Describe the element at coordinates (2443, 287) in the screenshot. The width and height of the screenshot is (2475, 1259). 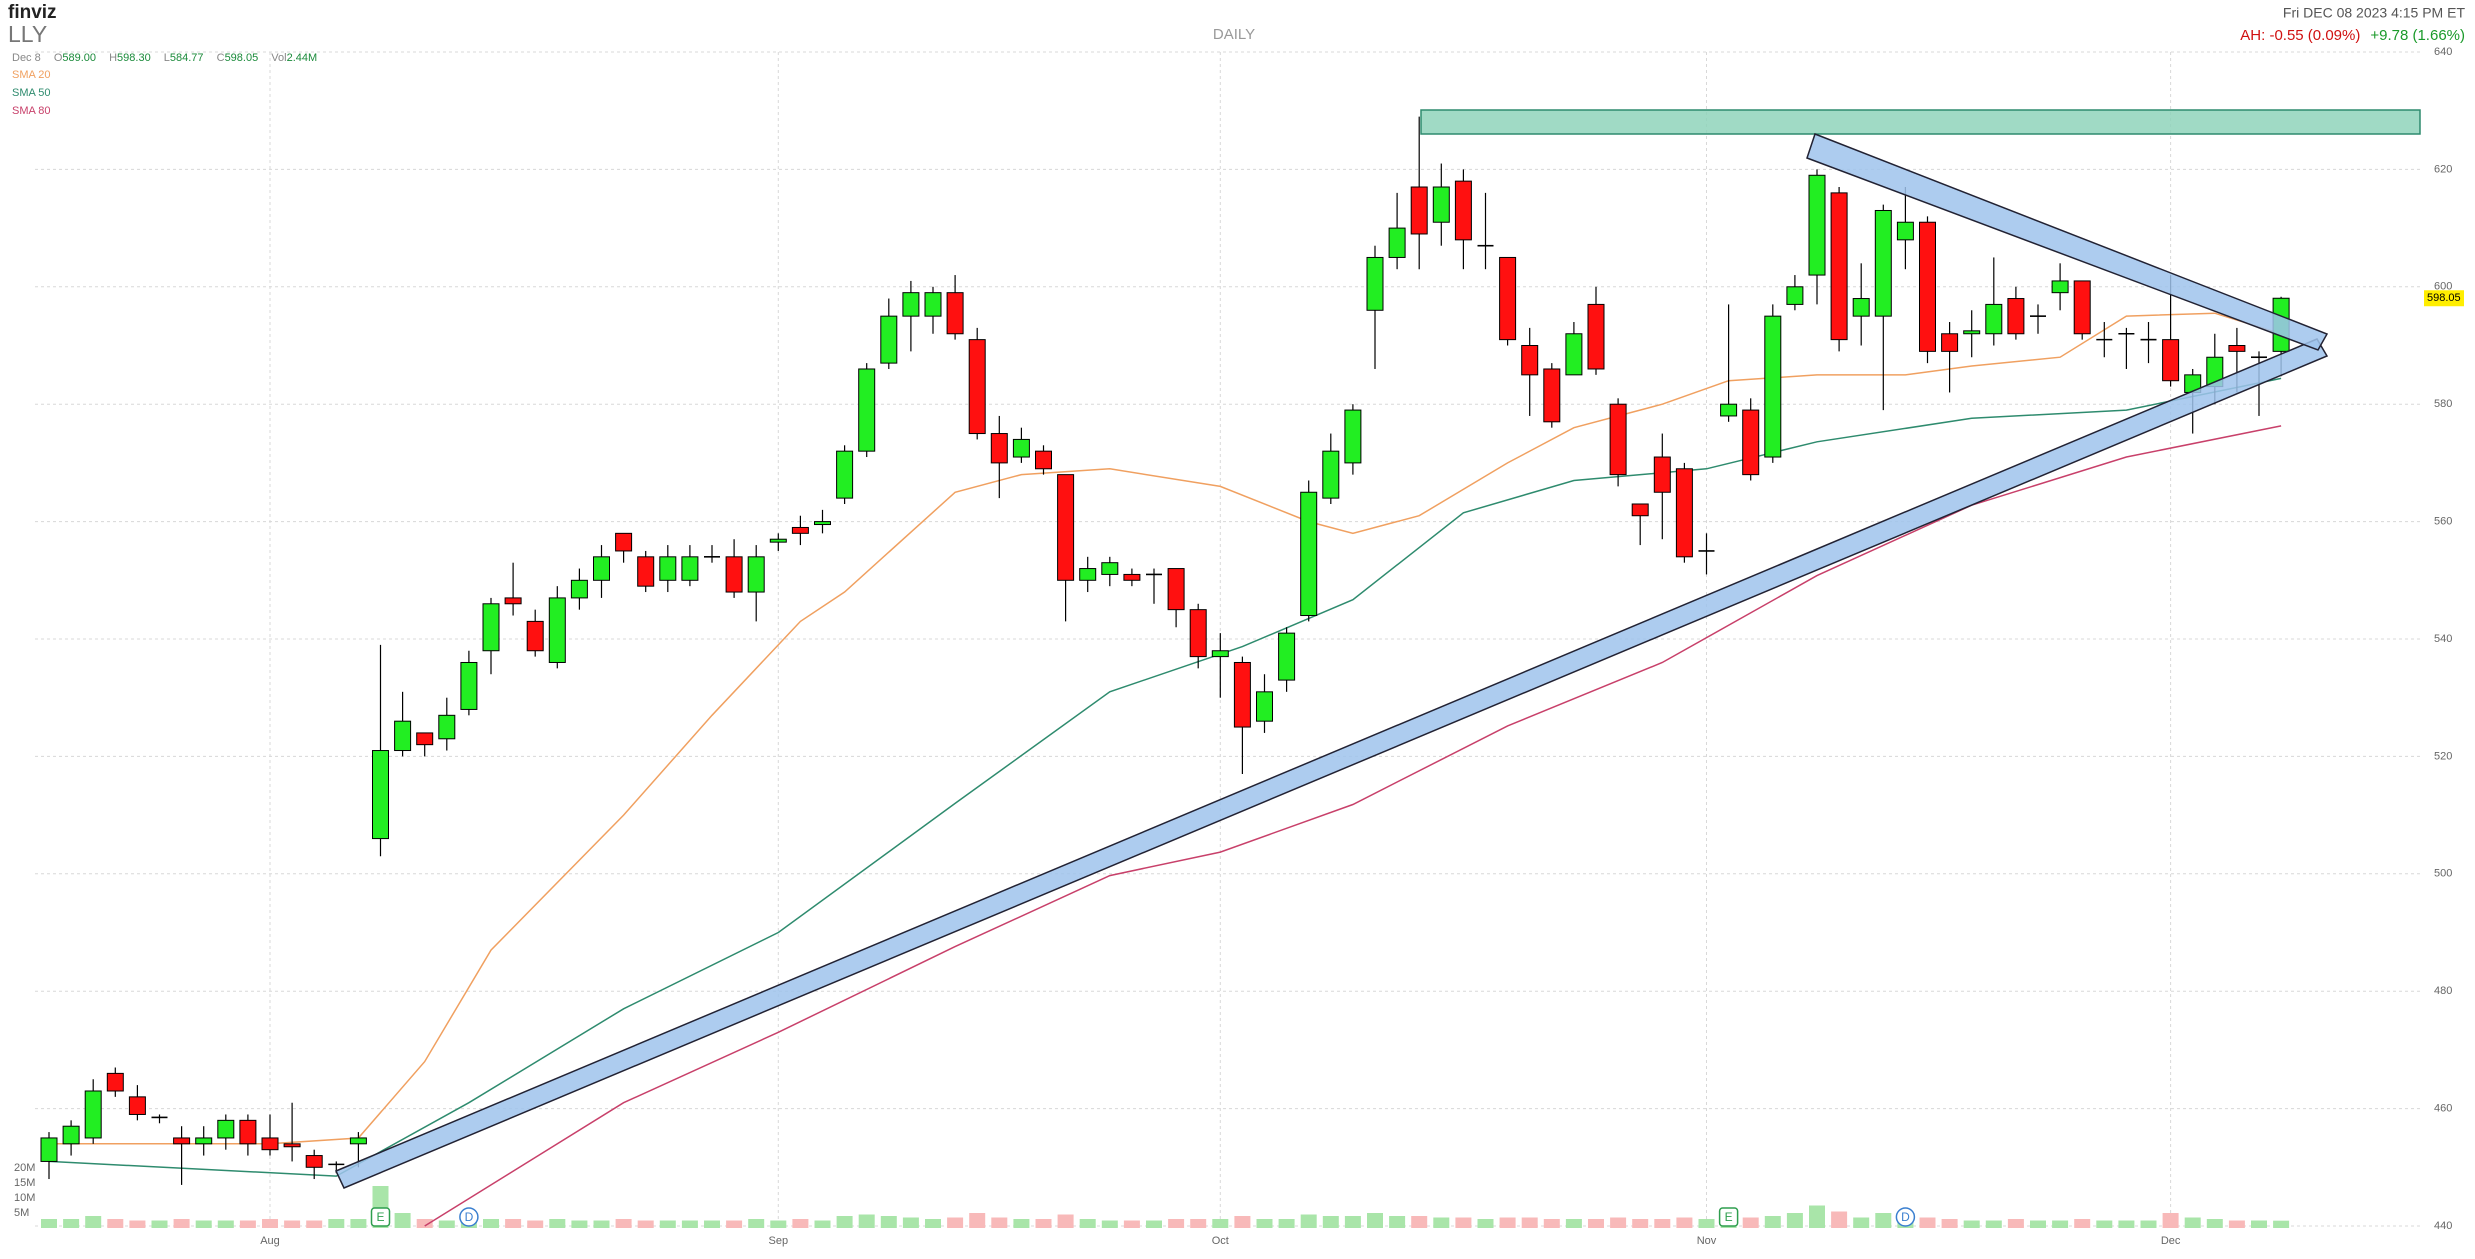
I see `y-tick-label: 600` at that location.